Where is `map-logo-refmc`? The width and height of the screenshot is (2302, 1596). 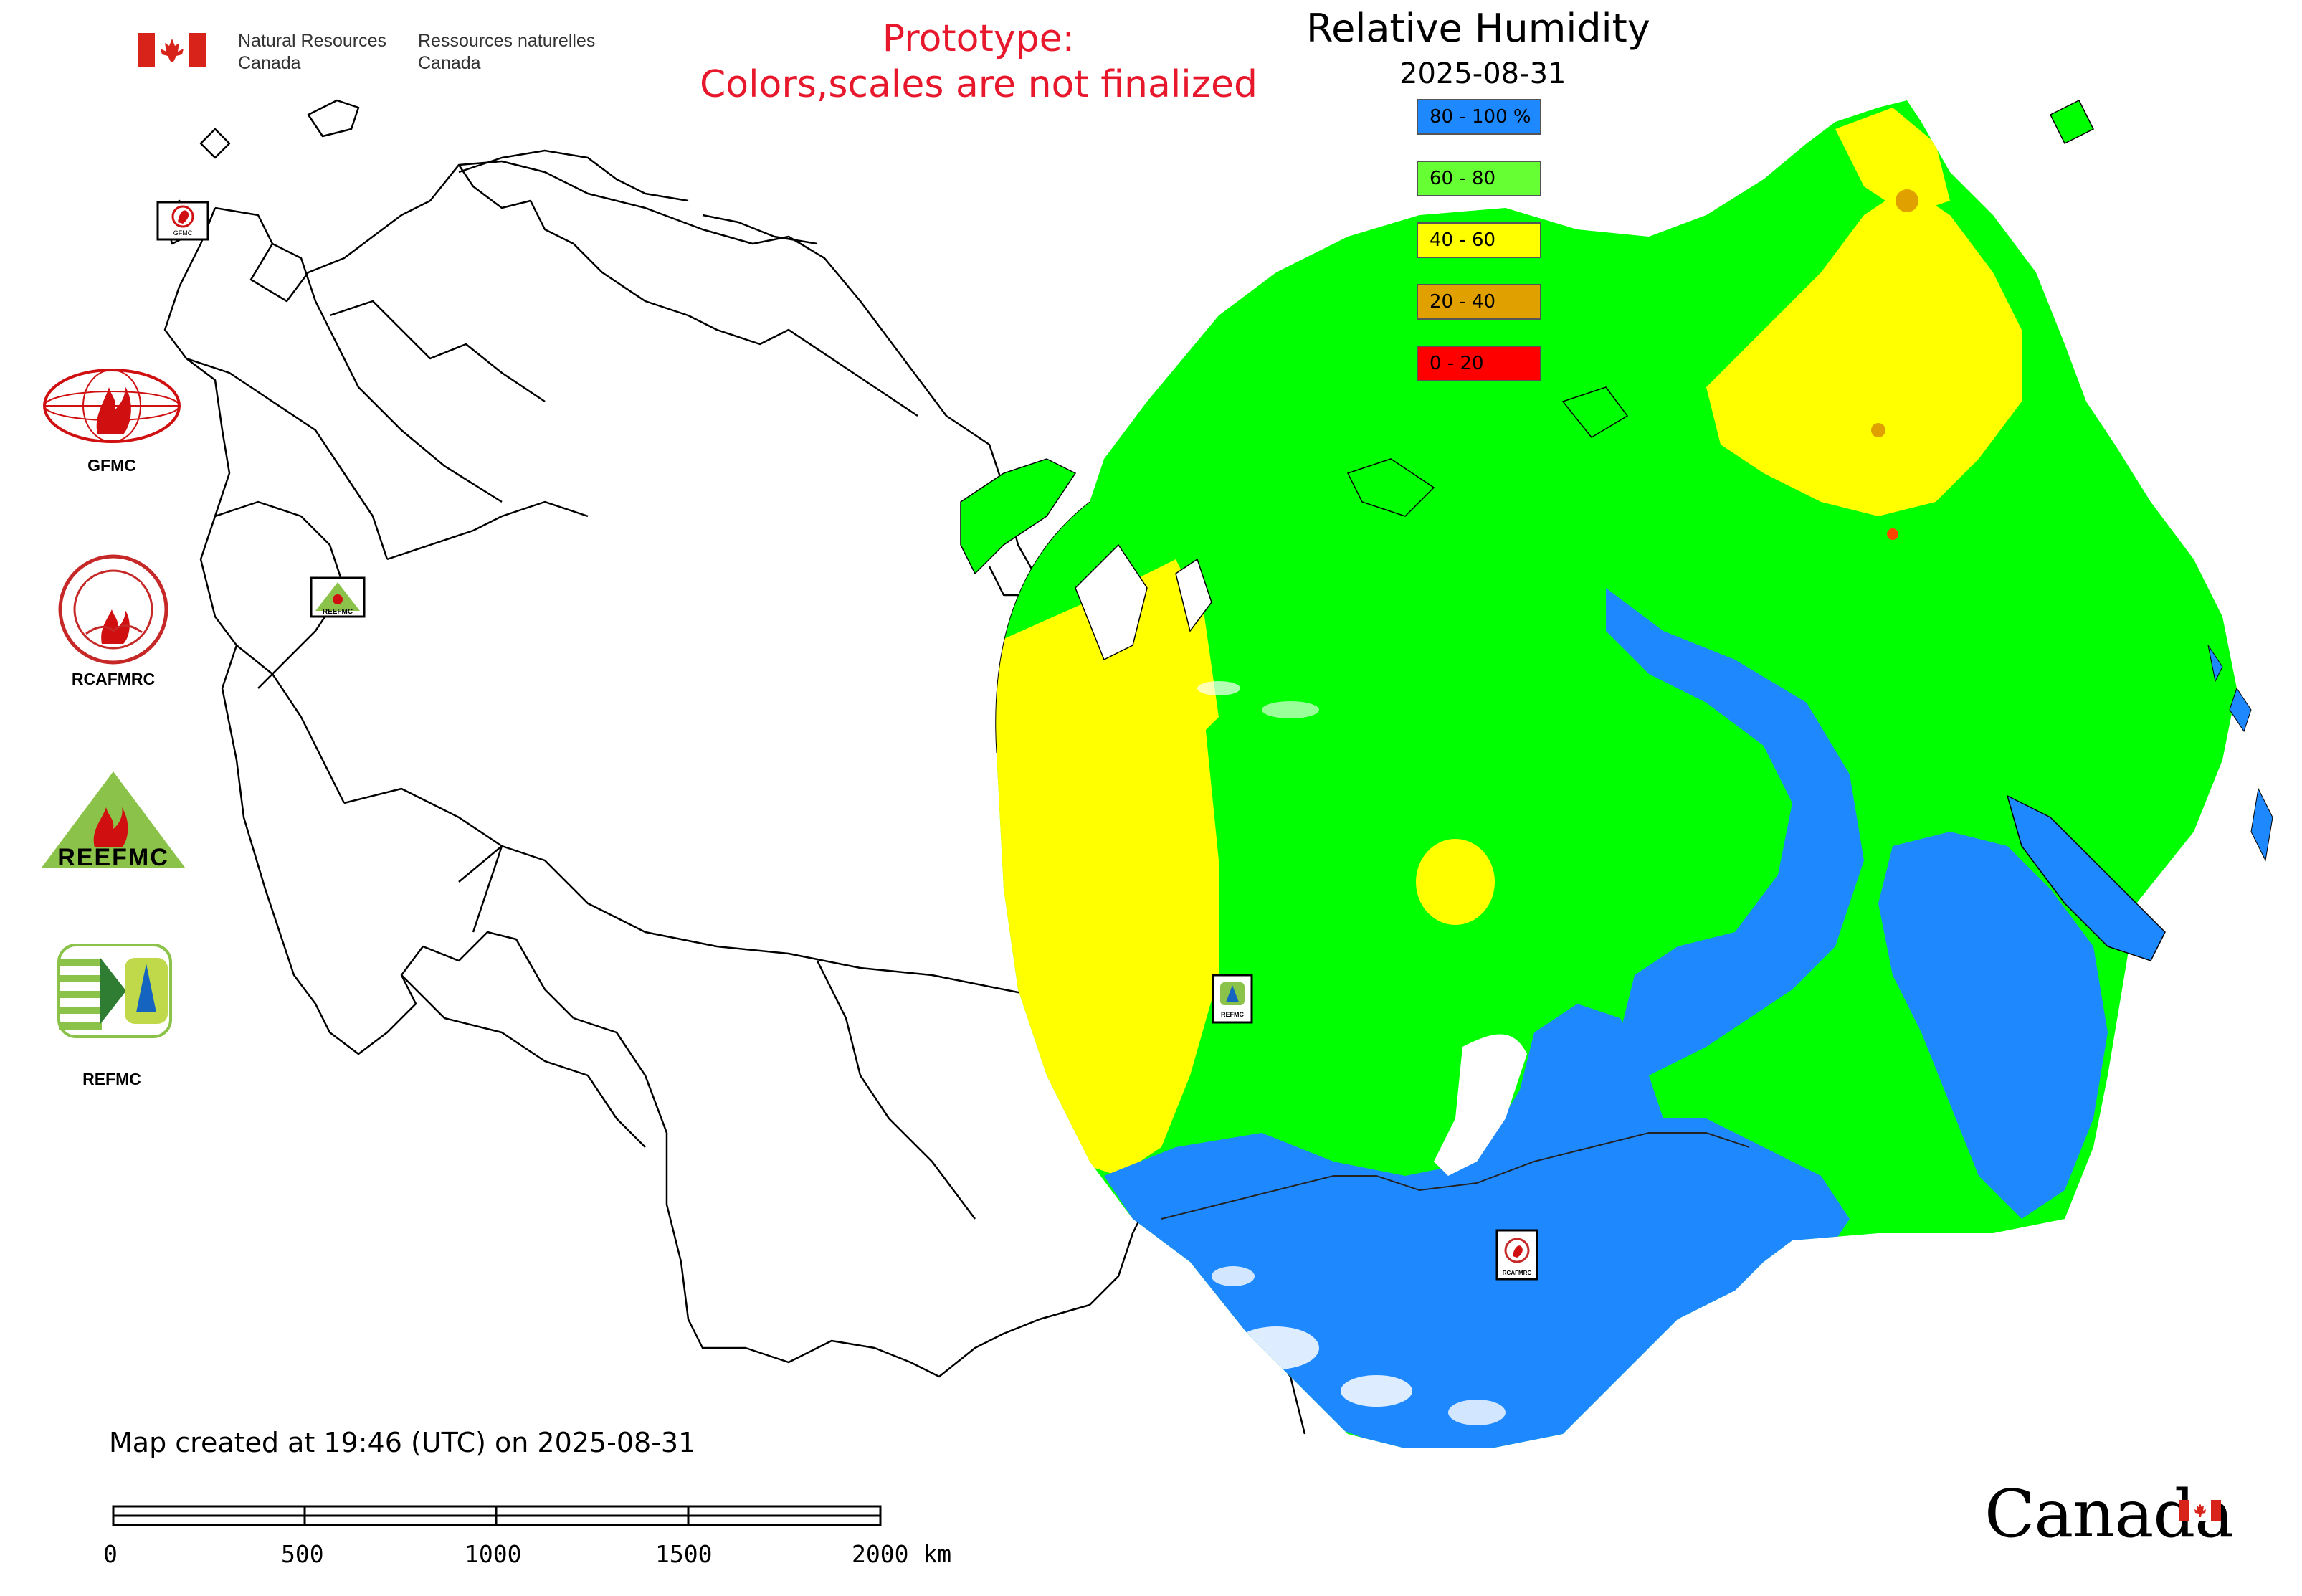
map-logo-refmc is located at coordinates (1232, 999).